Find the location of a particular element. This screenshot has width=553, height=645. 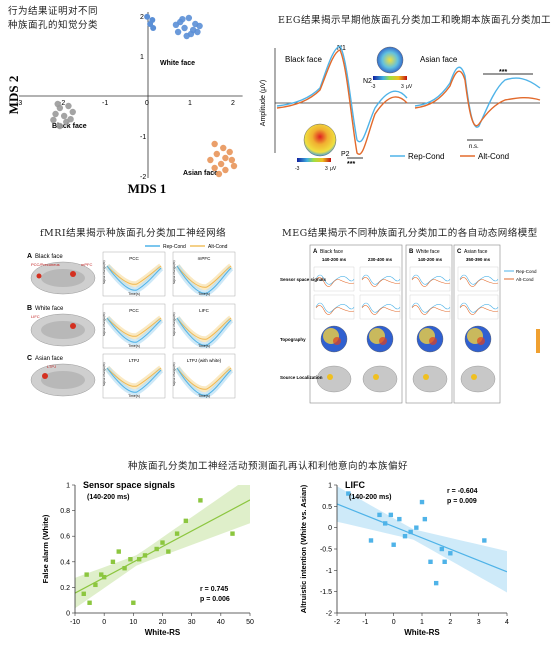

mds-ytick: -1 is located at coordinates (143, 137).